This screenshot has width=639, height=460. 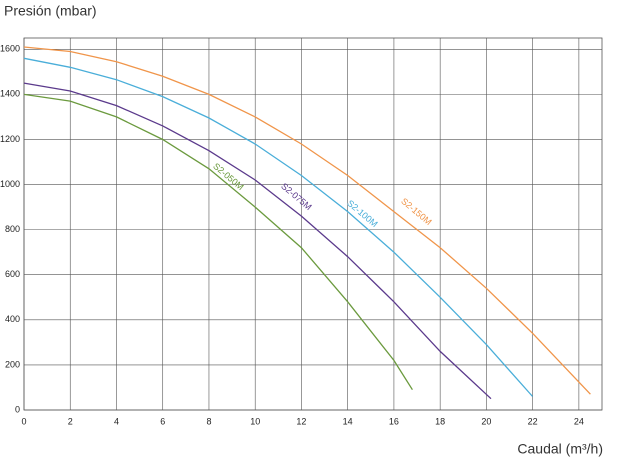 What do you see at coordinates (296, 196) in the screenshot?
I see `curve-label: S2-075M` at bounding box center [296, 196].